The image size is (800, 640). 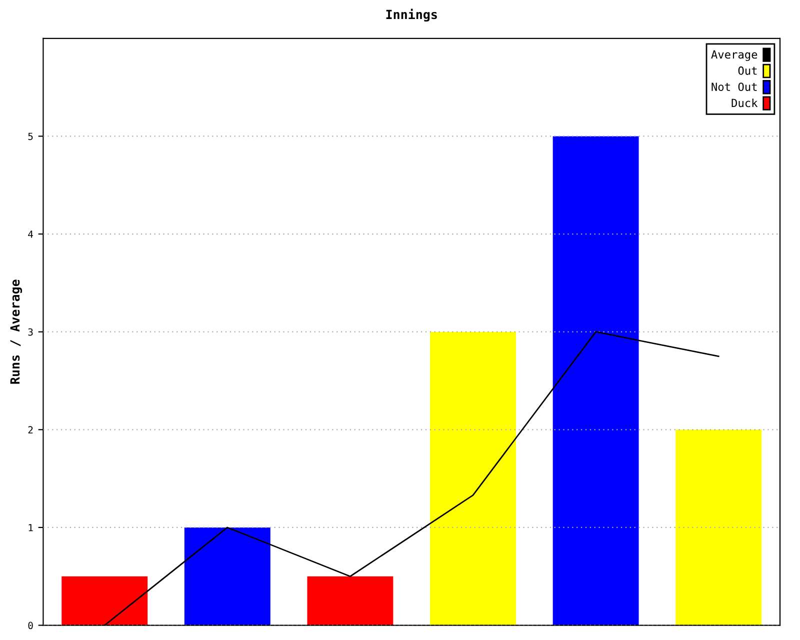 I want to click on chart-title: Innings, so click(x=411, y=15).